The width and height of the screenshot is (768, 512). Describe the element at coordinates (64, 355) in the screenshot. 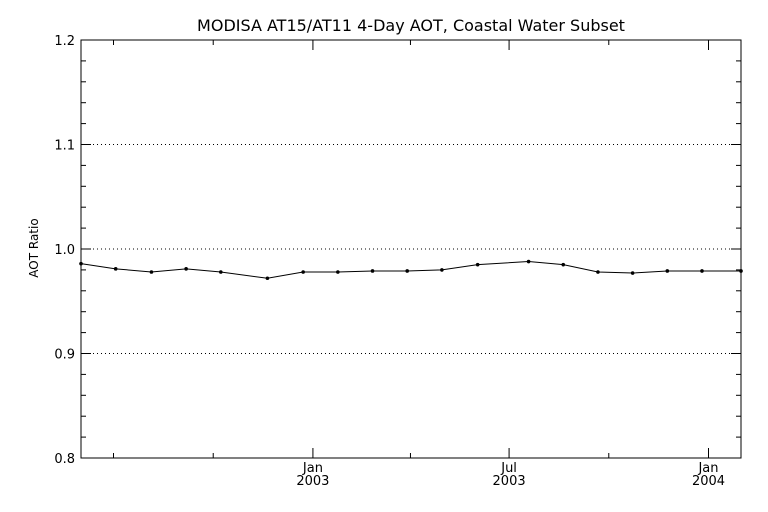

I see `y-tick-label: 0.9` at that location.